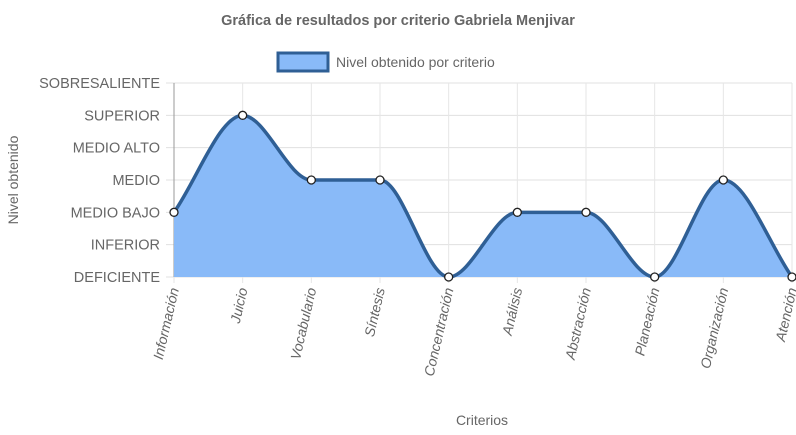 The height and width of the screenshot is (435, 796). What do you see at coordinates (439, 332) in the screenshot?
I see `x-tick-label: Concentración` at bounding box center [439, 332].